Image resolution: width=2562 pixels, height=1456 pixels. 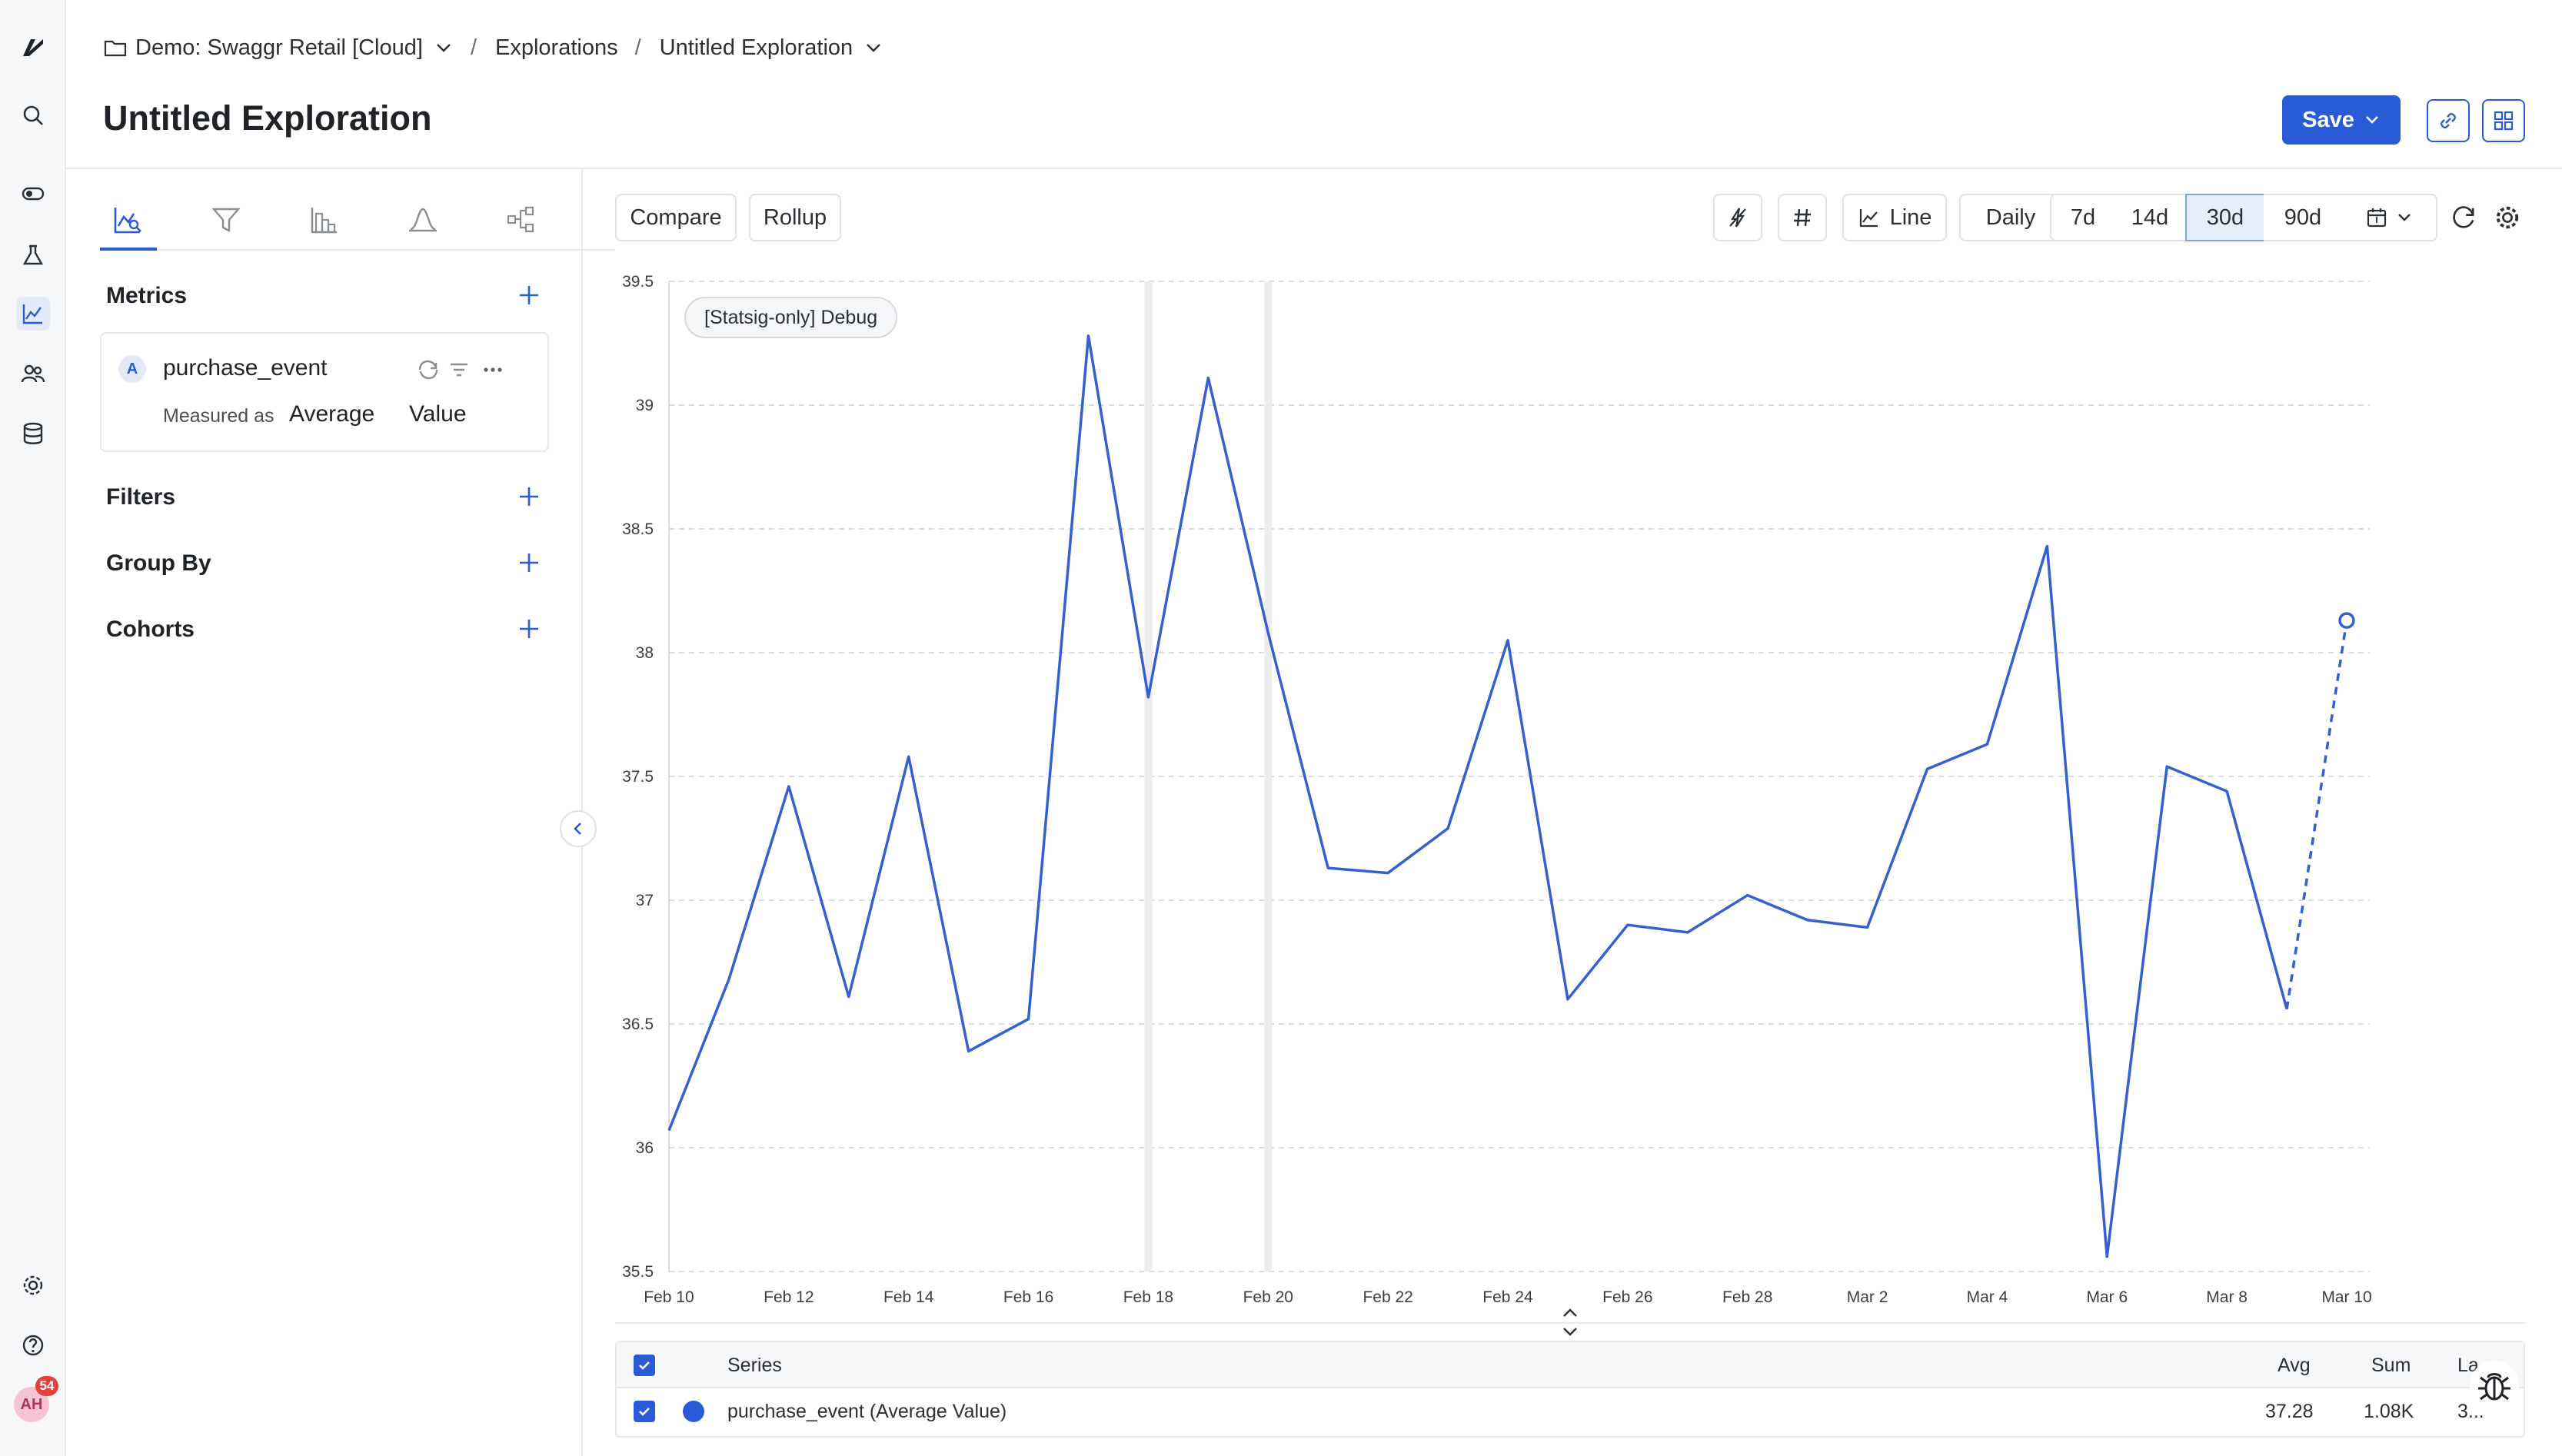 I want to click on database-icon, so click(x=33, y=433).